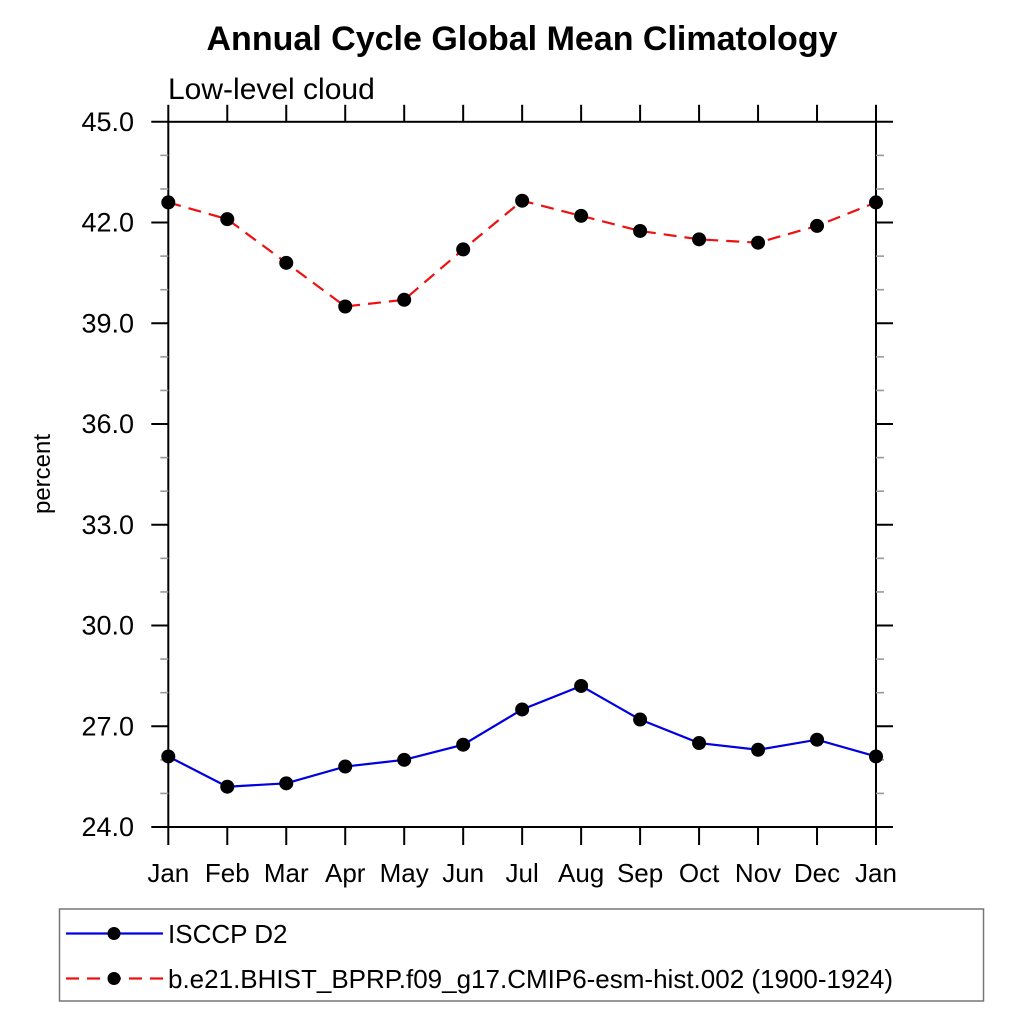  What do you see at coordinates (463, 873) in the screenshot?
I see `month-label: Jun` at bounding box center [463, 873].